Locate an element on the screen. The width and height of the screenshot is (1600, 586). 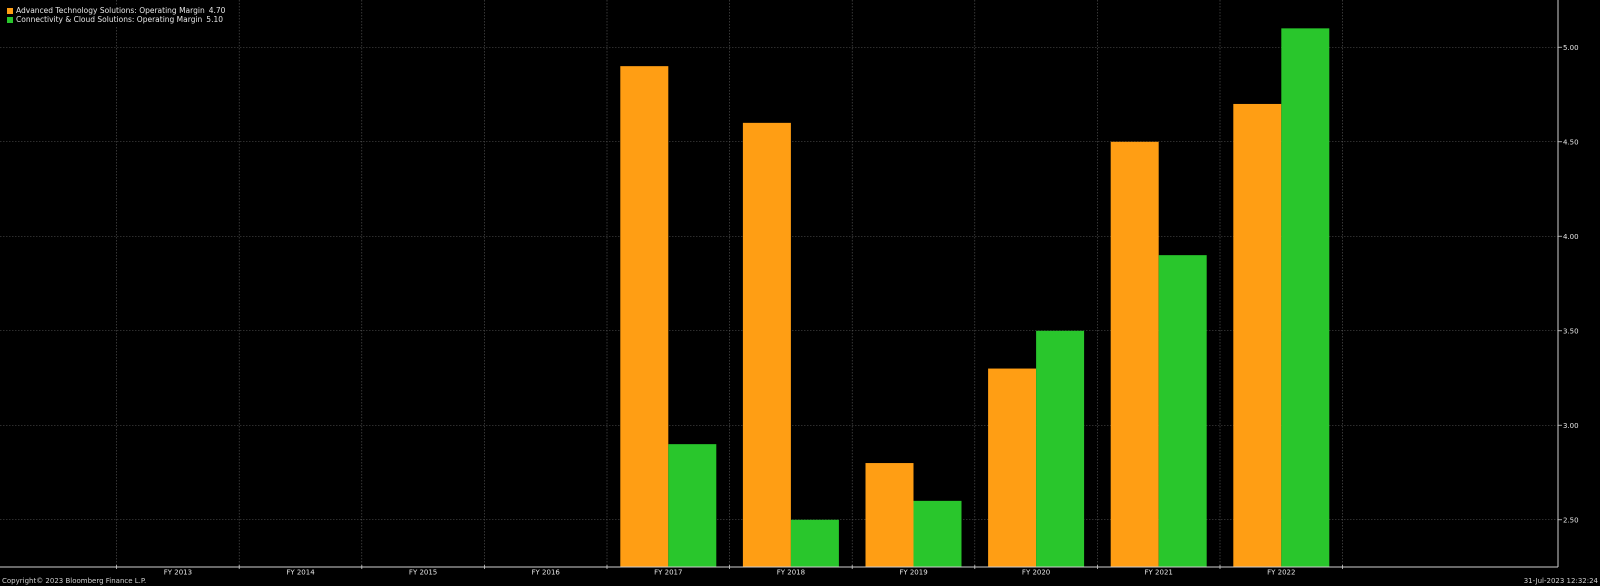
bar-ats-fy-2018 is located at coordinates (766, 344).